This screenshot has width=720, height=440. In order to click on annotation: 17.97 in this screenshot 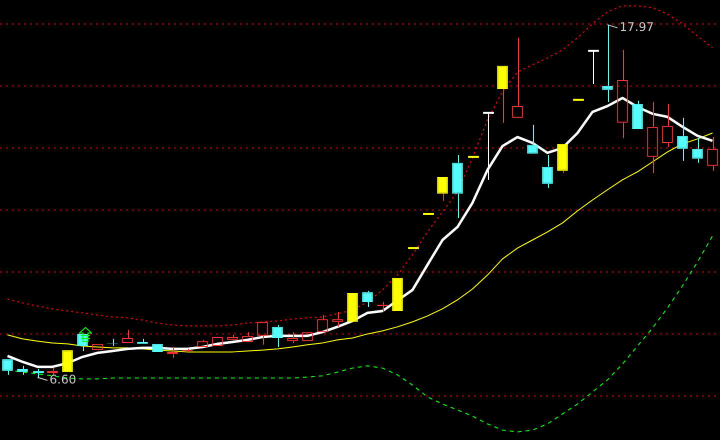, I will do `click(637, 27)`.